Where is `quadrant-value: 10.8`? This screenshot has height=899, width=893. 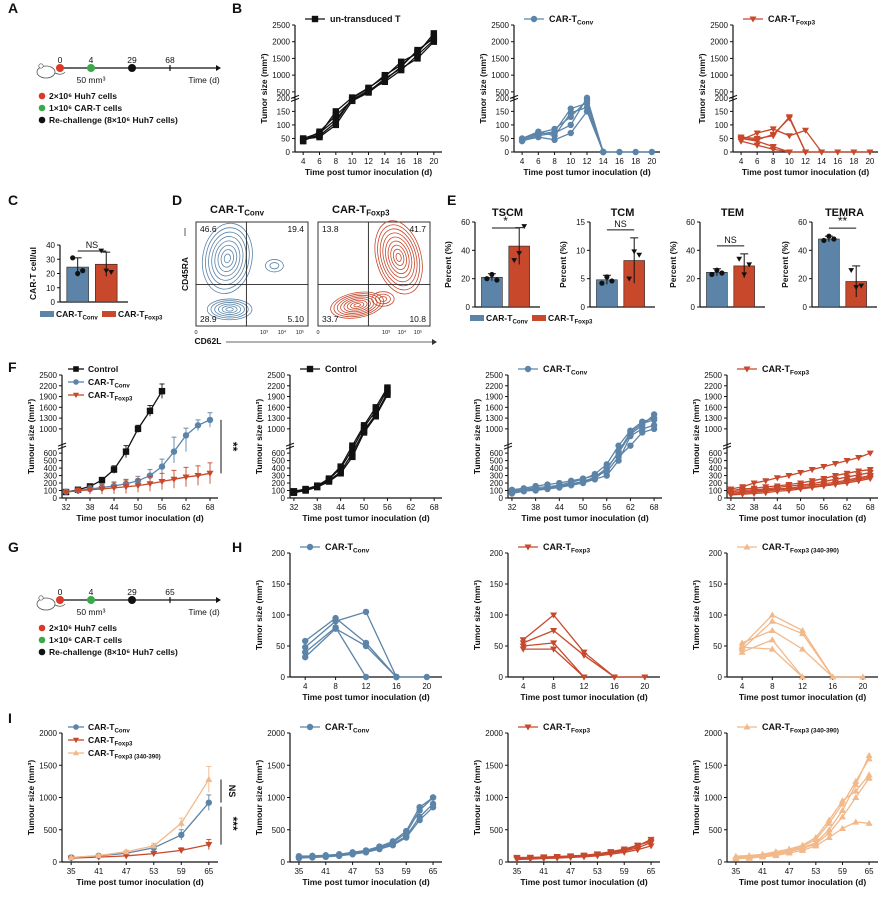
quadrant-value: 10.8 is located at coordinates (417, 319).